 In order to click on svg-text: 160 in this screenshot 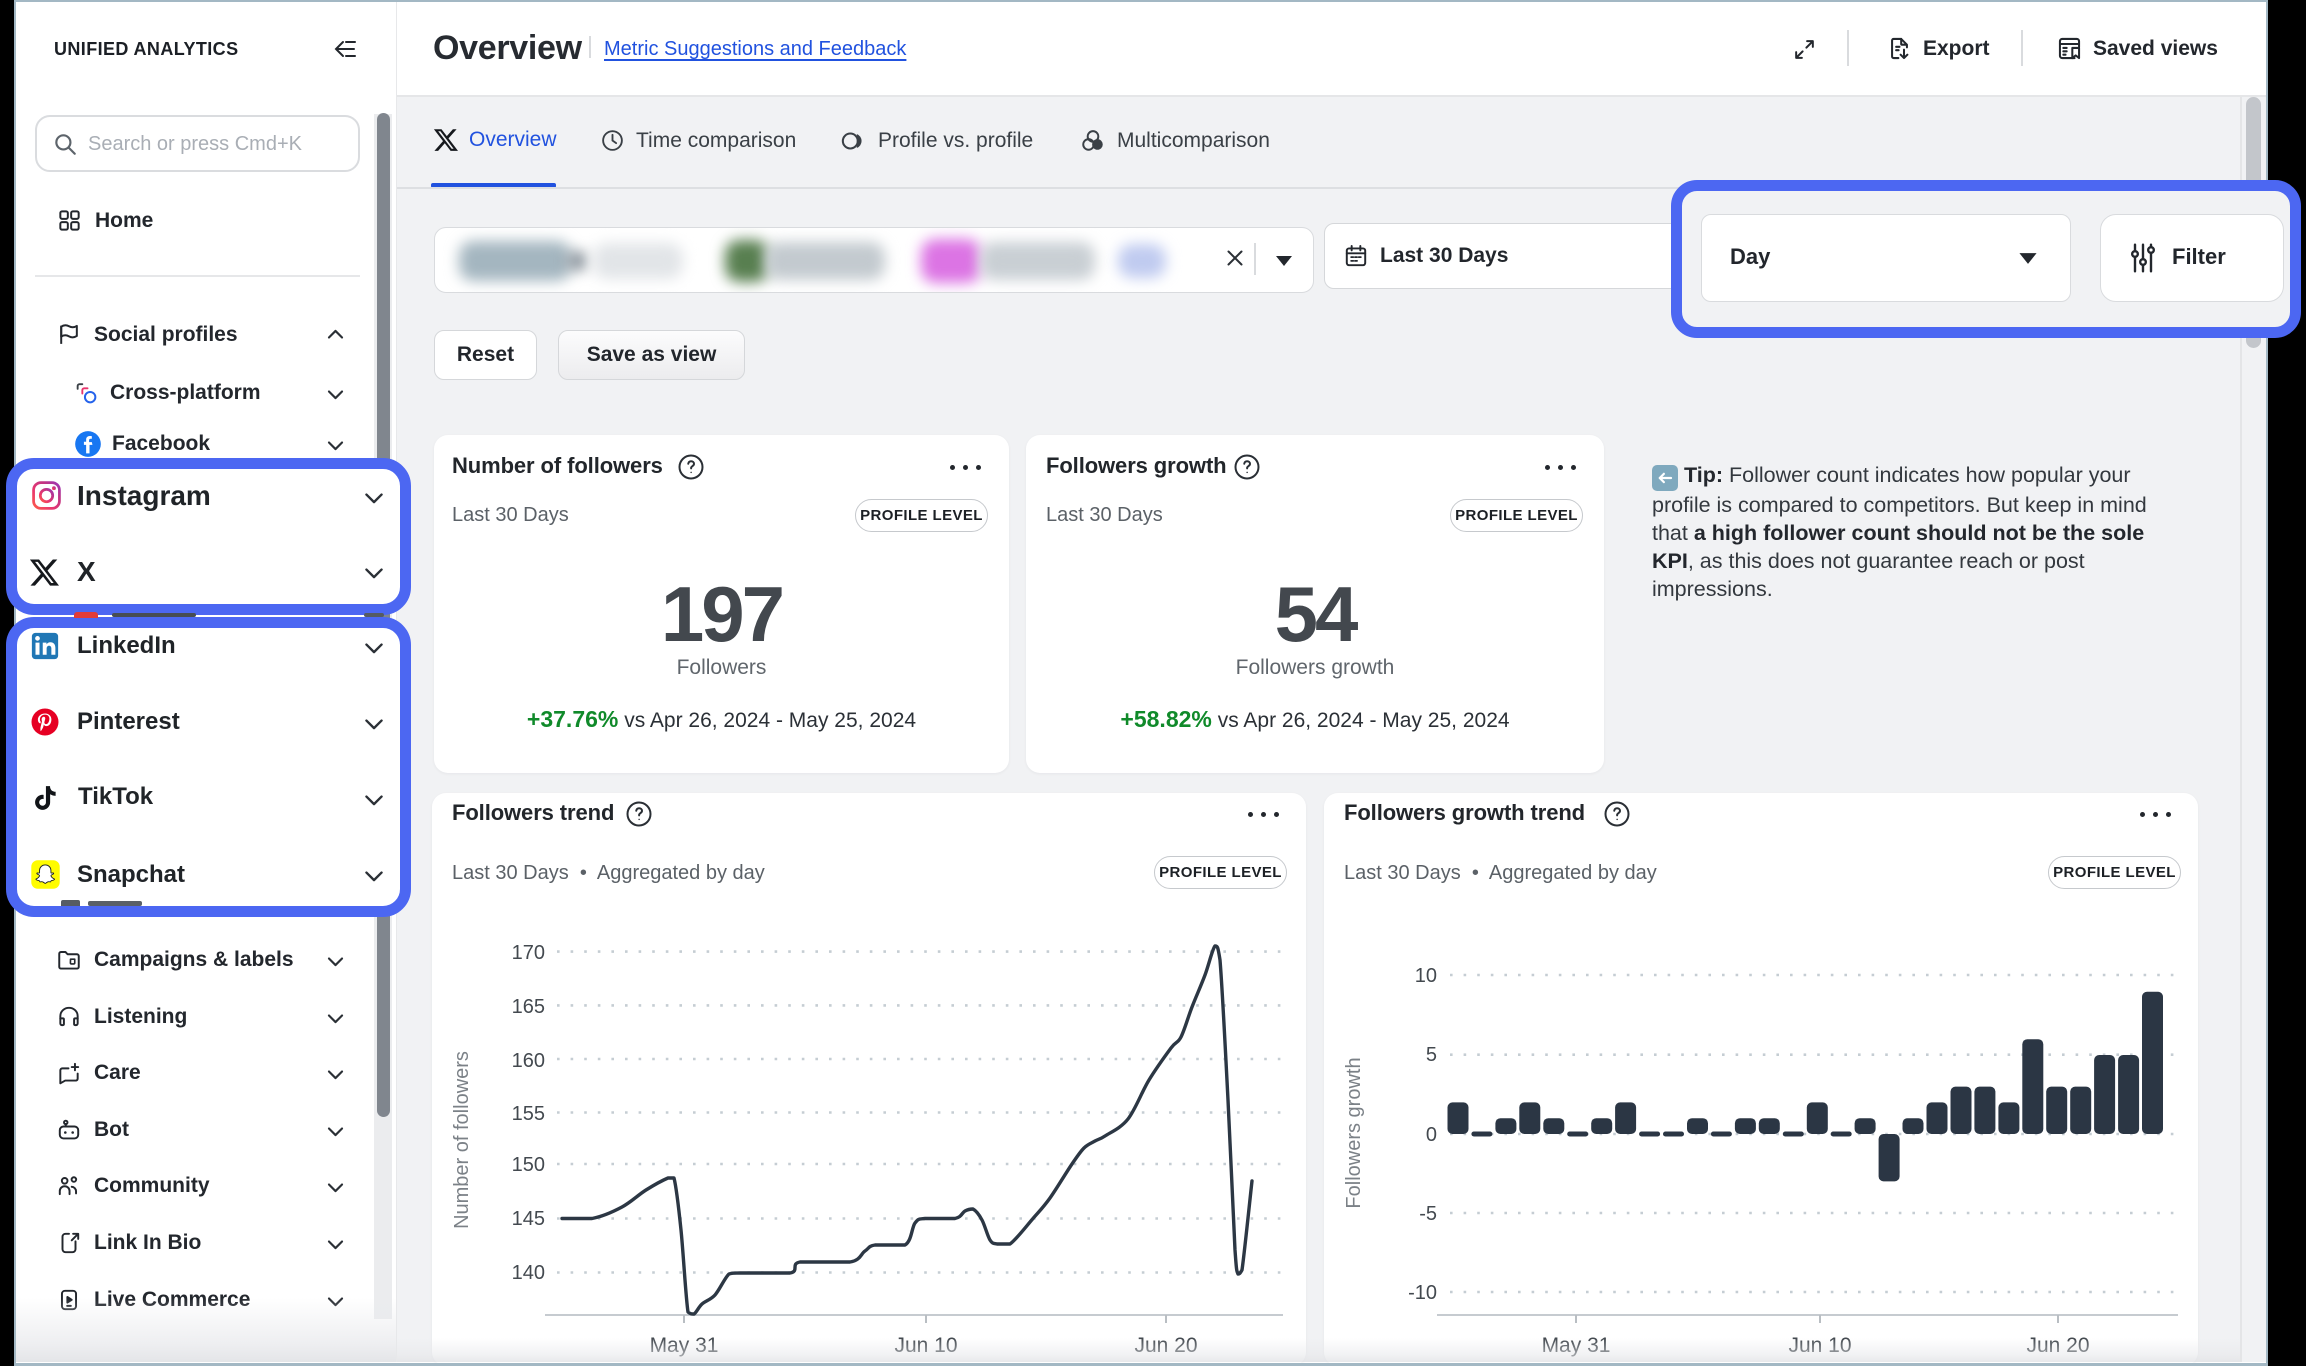, I will do `click(528, 1061)`.